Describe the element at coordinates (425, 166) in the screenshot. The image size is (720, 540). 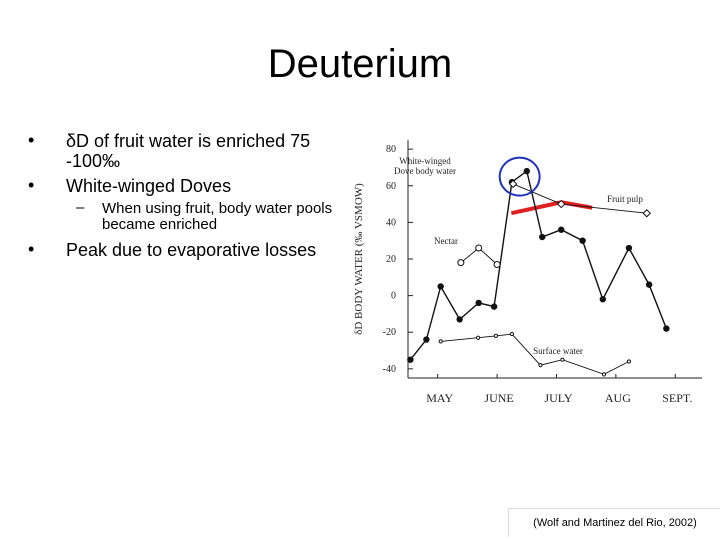
I see `series-label: White-winged Dove body water` at that location.